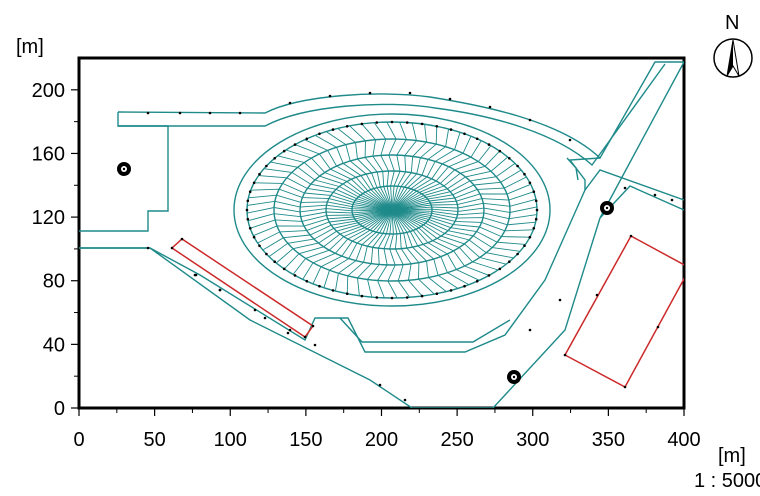  What do you see at coordinates (626, 140) in the screenshot?
I see `network-road-east` at bounding box center [626, 140].